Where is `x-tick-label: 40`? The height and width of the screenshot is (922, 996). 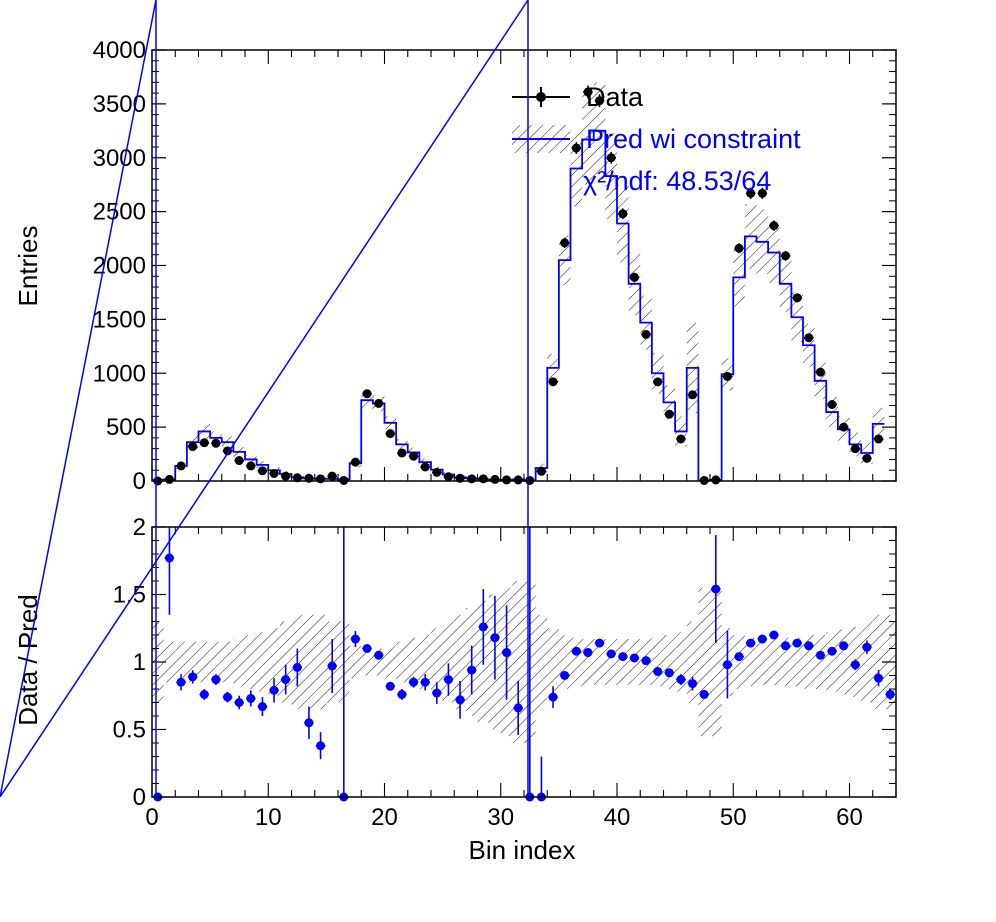
x-tick-label: 40 is located at coordinates (617, 817).